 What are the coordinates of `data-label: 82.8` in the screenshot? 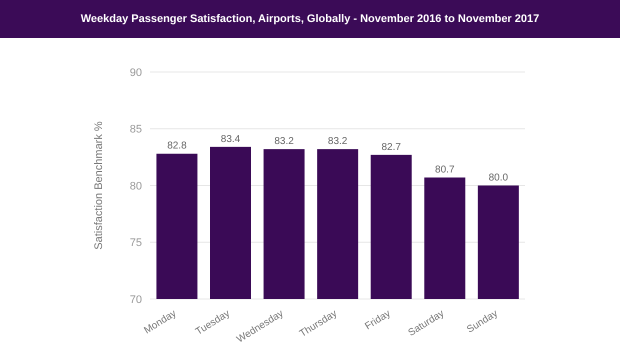 It's located at (177, 146).